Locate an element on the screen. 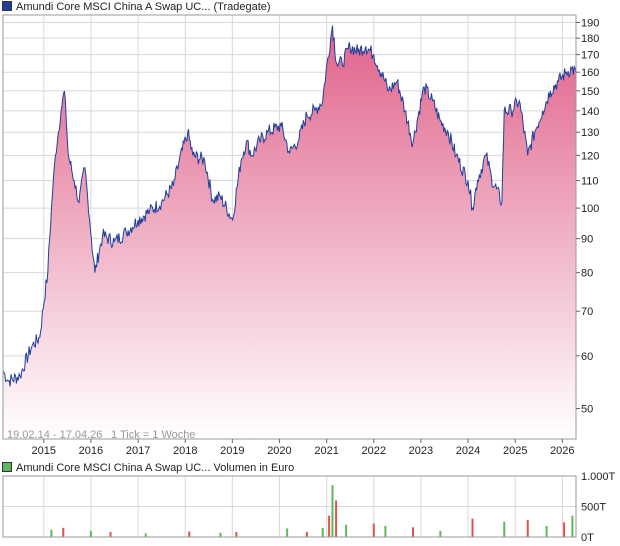 The width and height of the screenshot is (620, 546). volume-bars is located at coordinates (312, 511).